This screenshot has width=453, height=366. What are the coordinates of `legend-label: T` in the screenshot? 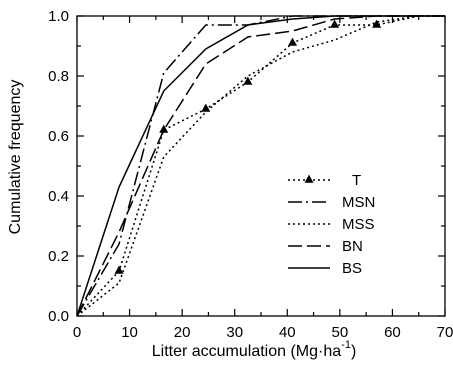 It's located at (356, 180).